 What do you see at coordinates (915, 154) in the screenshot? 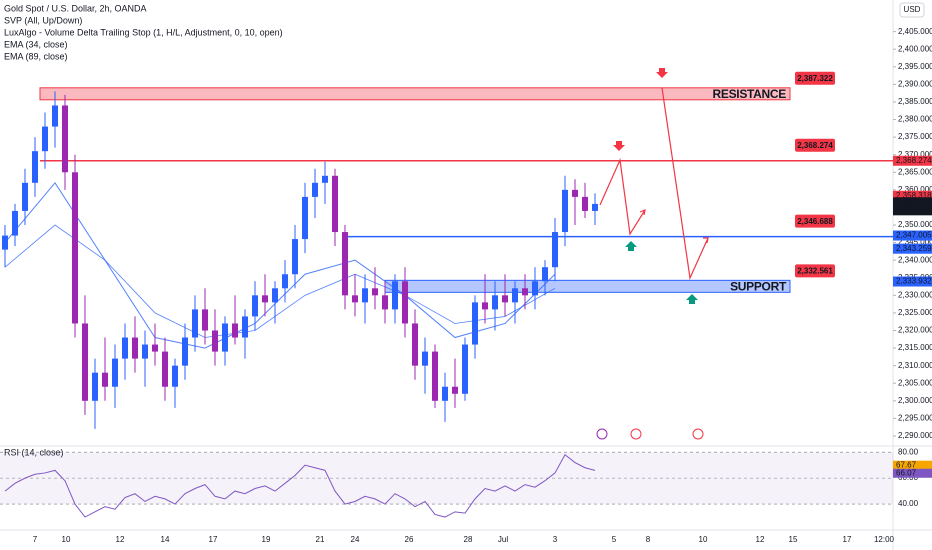
I see `y-tick-label: 2,370.000` at bounding box center [915, 154].